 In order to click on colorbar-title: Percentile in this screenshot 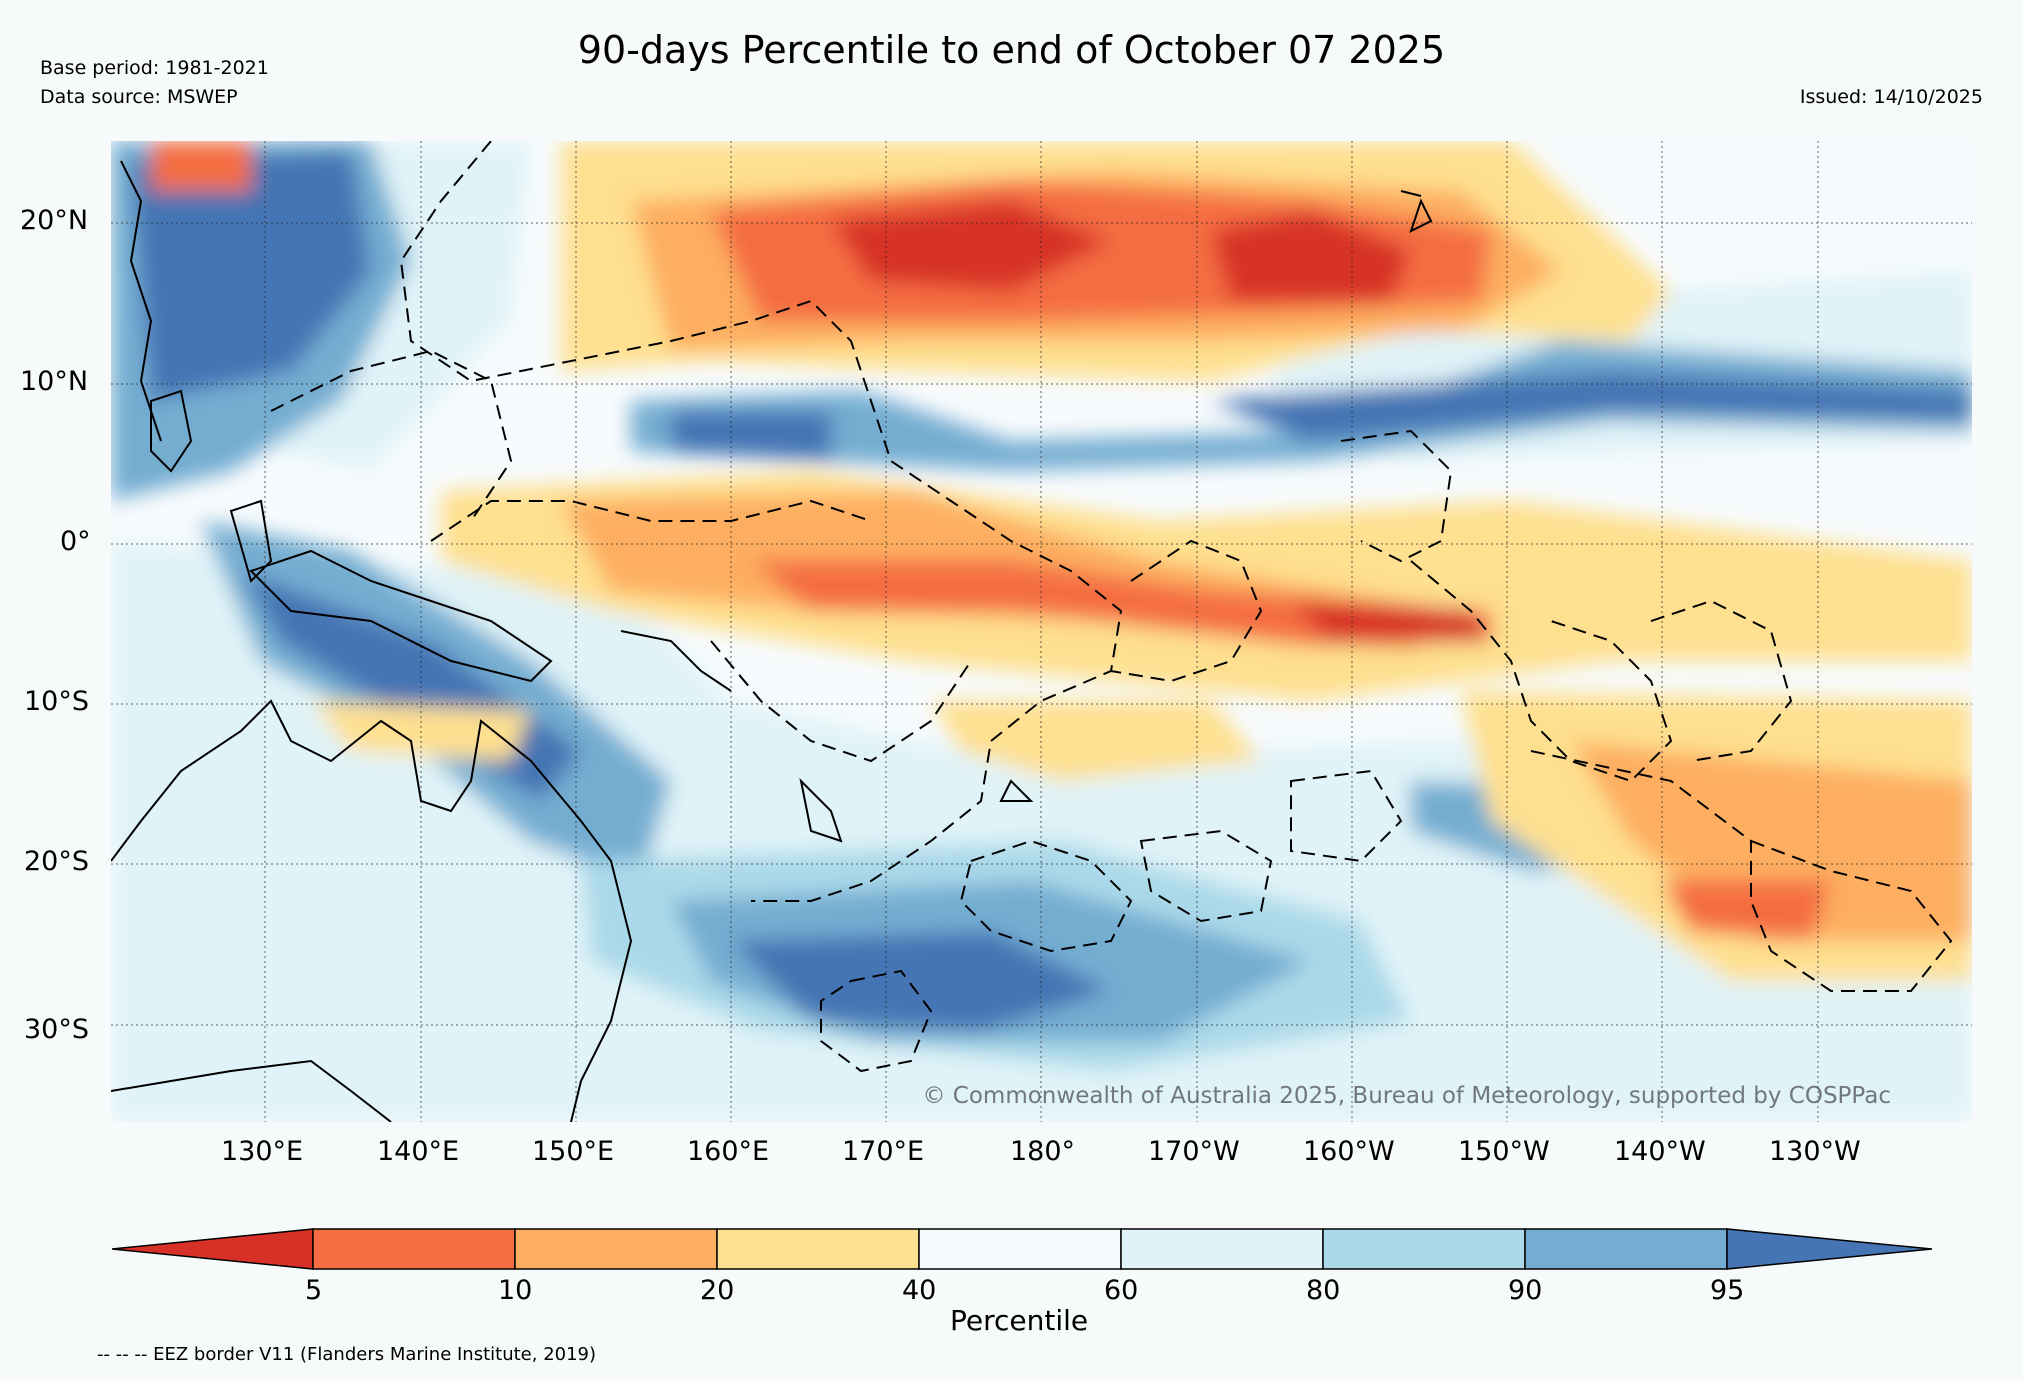, I will do `click(1019, 1320)`.